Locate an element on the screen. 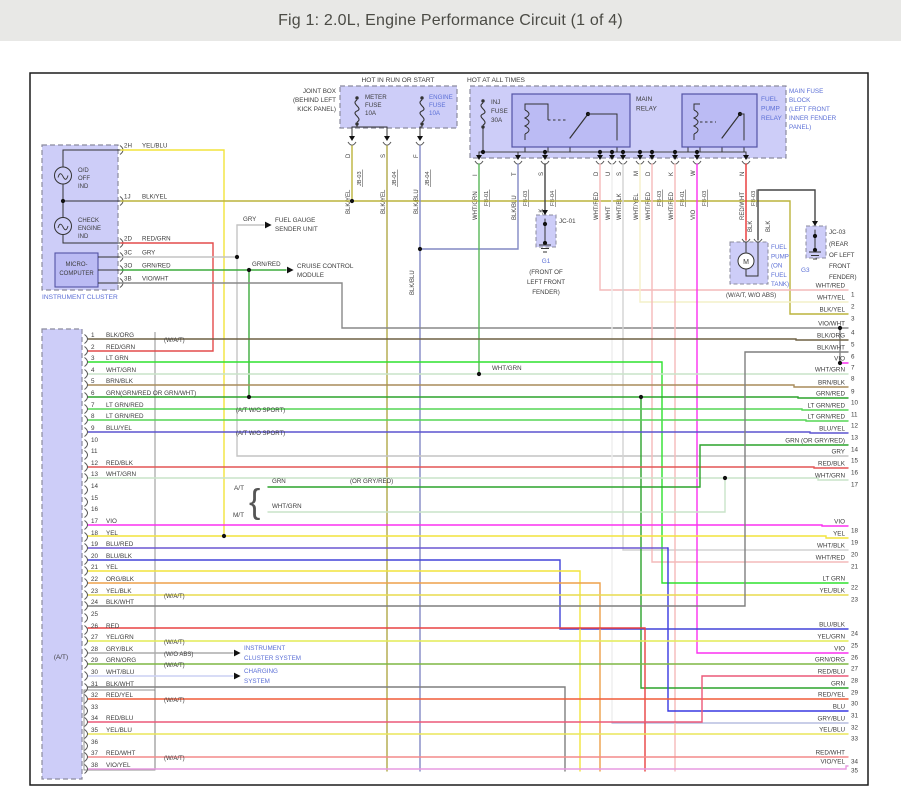 The image size is (901, 799). svg-text: F is located at coordinates (417, 156).